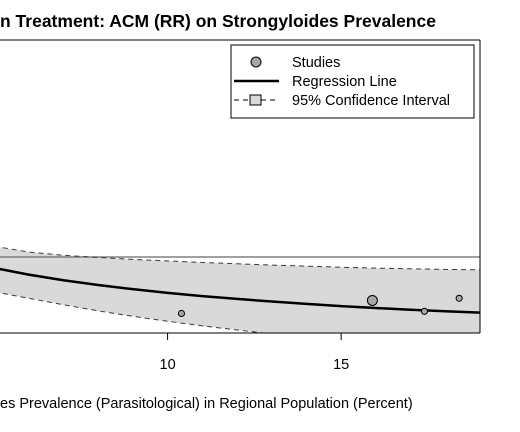 The image size is (520, 432). I want to click on ci-upper-line, so click(240, 258).